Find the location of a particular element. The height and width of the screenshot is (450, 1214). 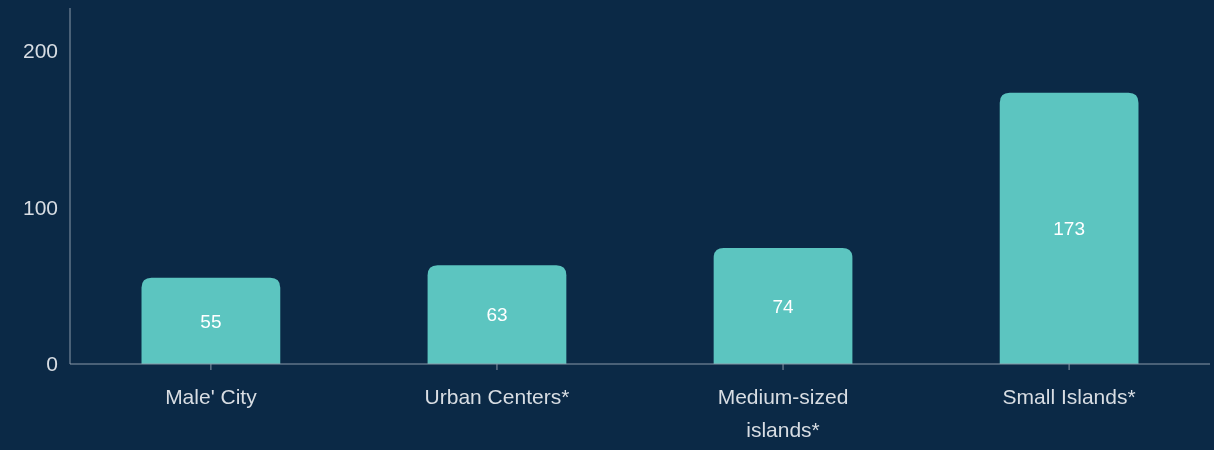

data-label: 63 is located at coordinates (497, 315).